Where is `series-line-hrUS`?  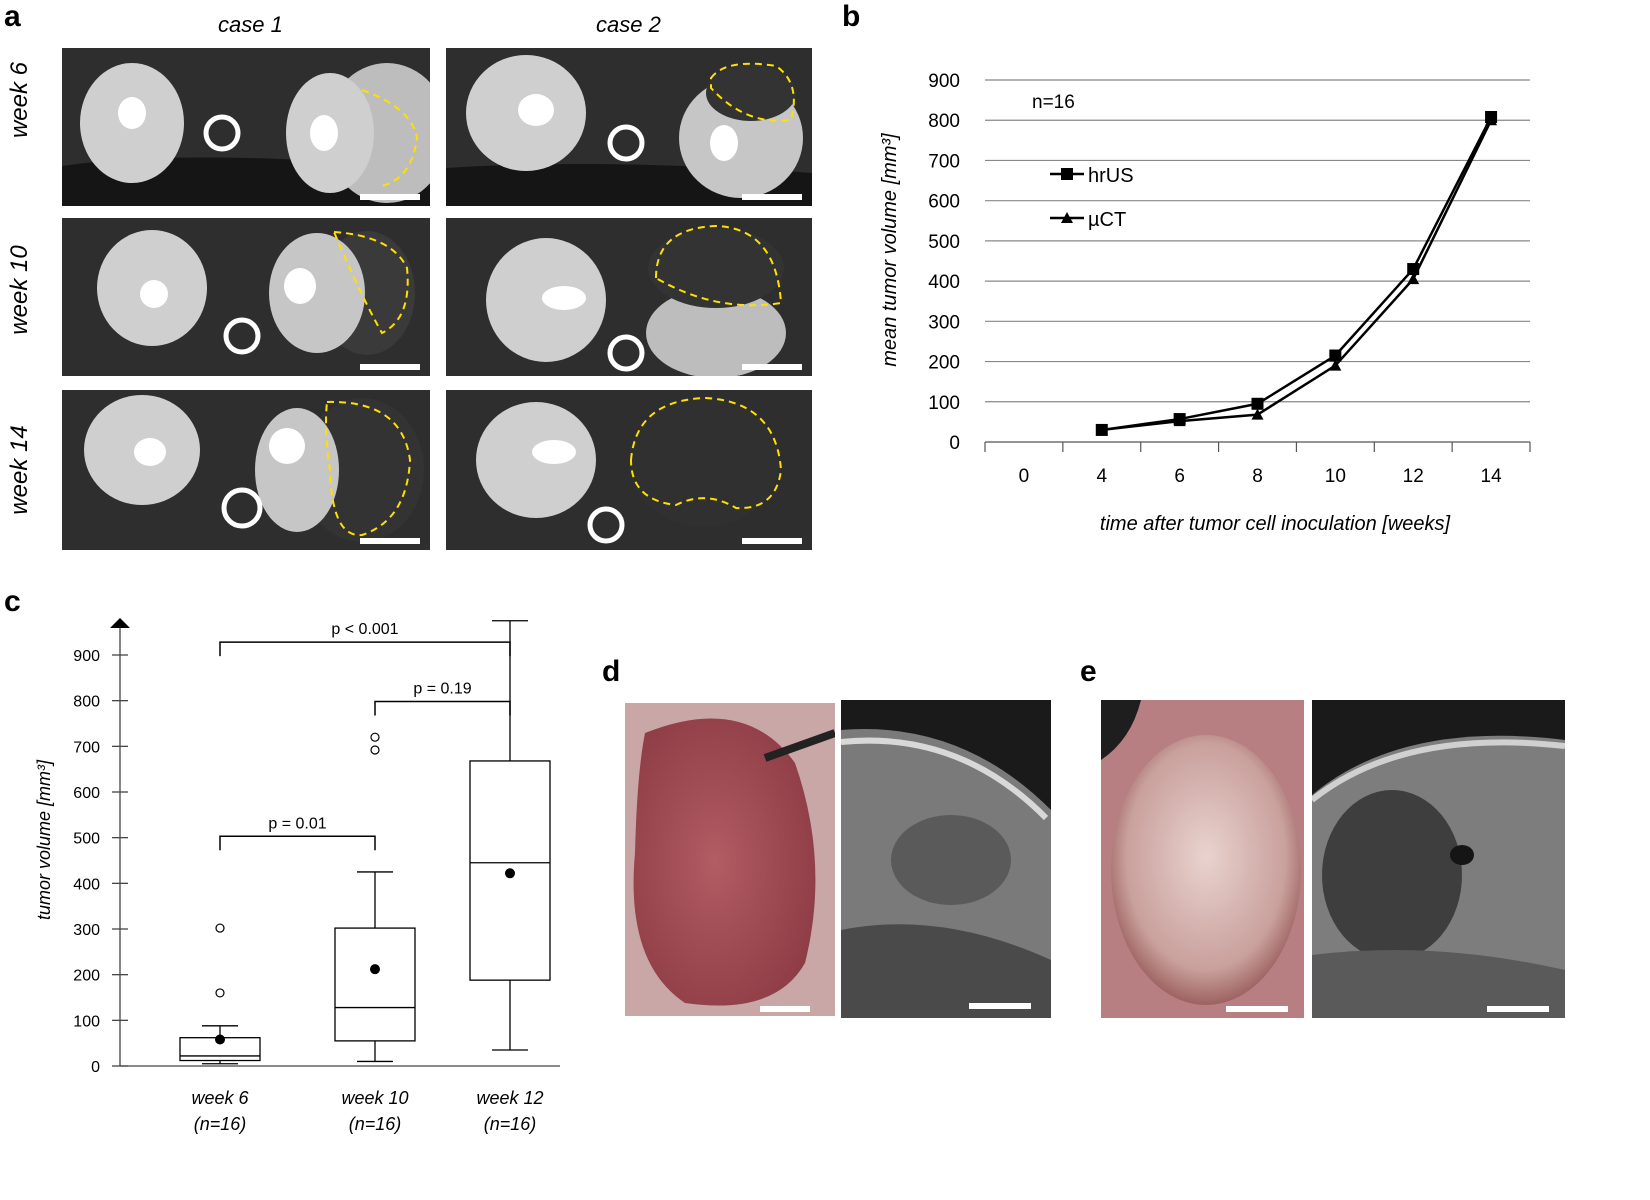
series-line-hrUS is located at coordinates (1297, 274).